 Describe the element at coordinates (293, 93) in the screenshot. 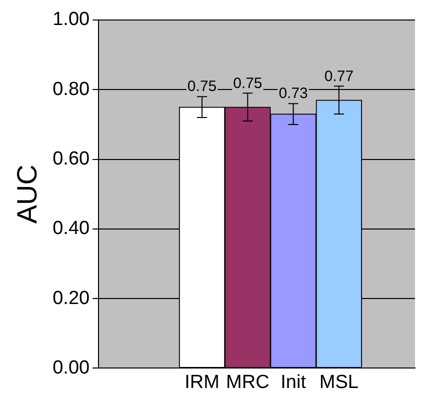

I see `data-label: 0.73` at that location.